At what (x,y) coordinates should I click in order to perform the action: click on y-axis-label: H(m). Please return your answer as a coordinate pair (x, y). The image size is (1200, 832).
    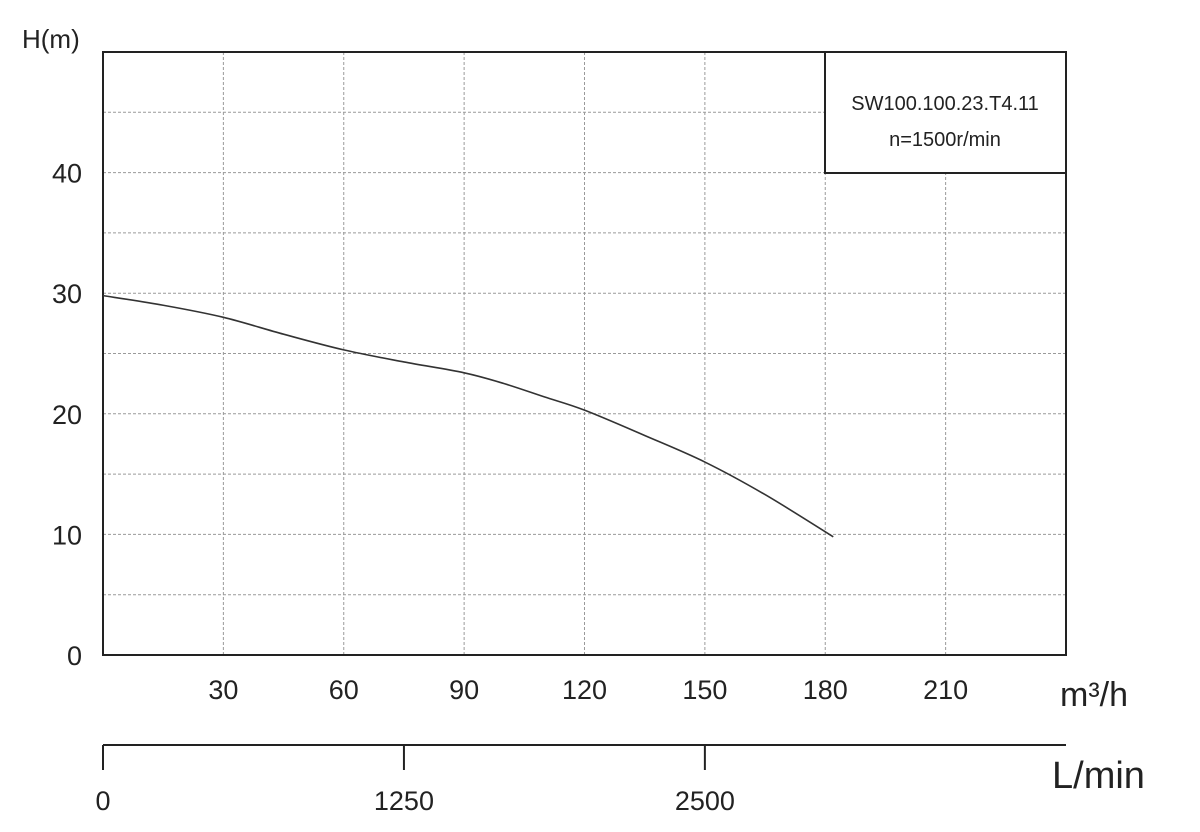
    Looking at the image, I should click on (51, 39).